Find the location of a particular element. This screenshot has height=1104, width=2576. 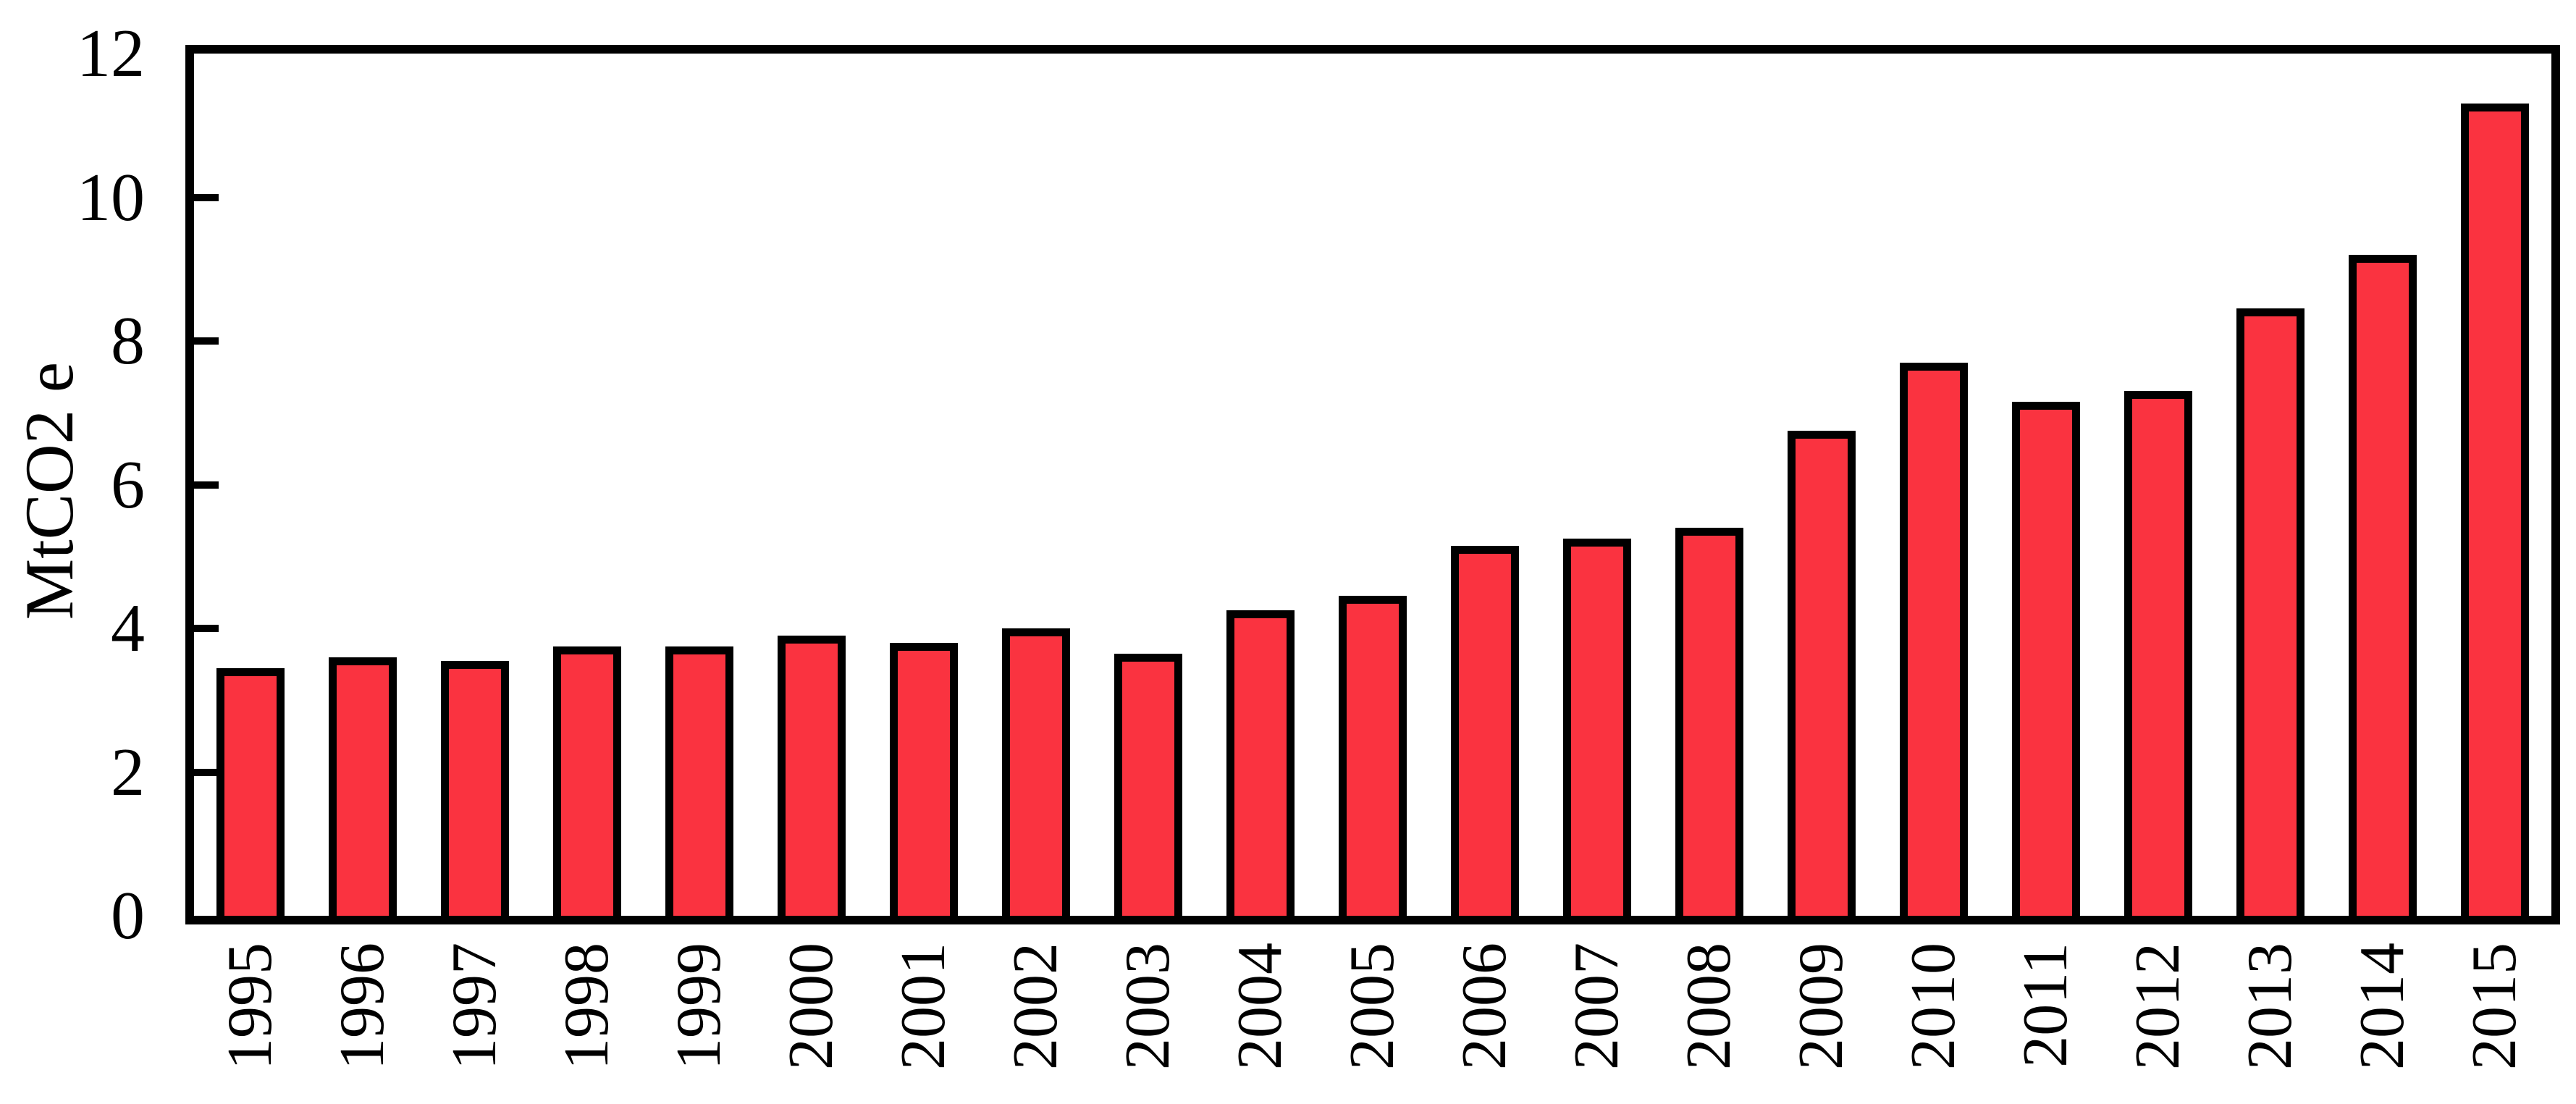

bar-2009 is located at coordinates (1822, 673).